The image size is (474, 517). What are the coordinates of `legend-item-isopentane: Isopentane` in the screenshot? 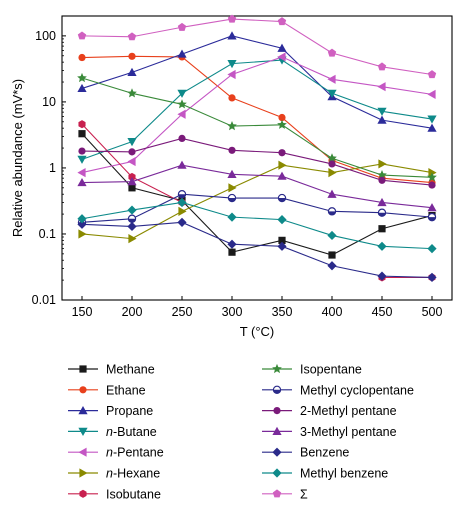 It's located at (312, 370).